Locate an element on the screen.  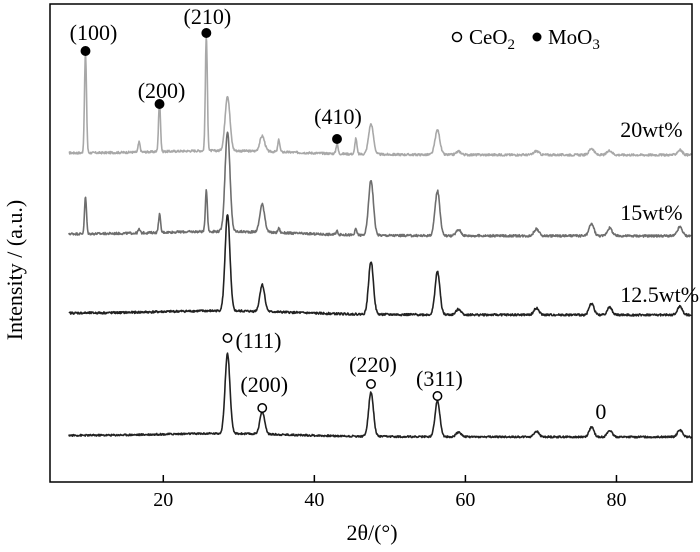
legend-moo3-label: MoO3 is located at coordinates (574, 39).